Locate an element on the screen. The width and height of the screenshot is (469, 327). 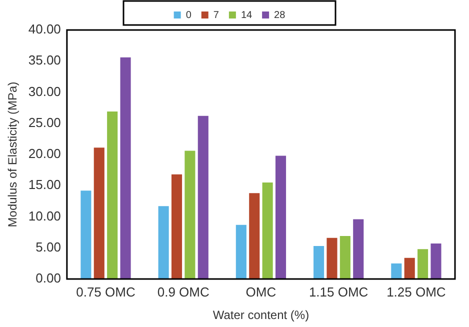
y-tick-label: 20.00 is located at coordinates (44, 154).